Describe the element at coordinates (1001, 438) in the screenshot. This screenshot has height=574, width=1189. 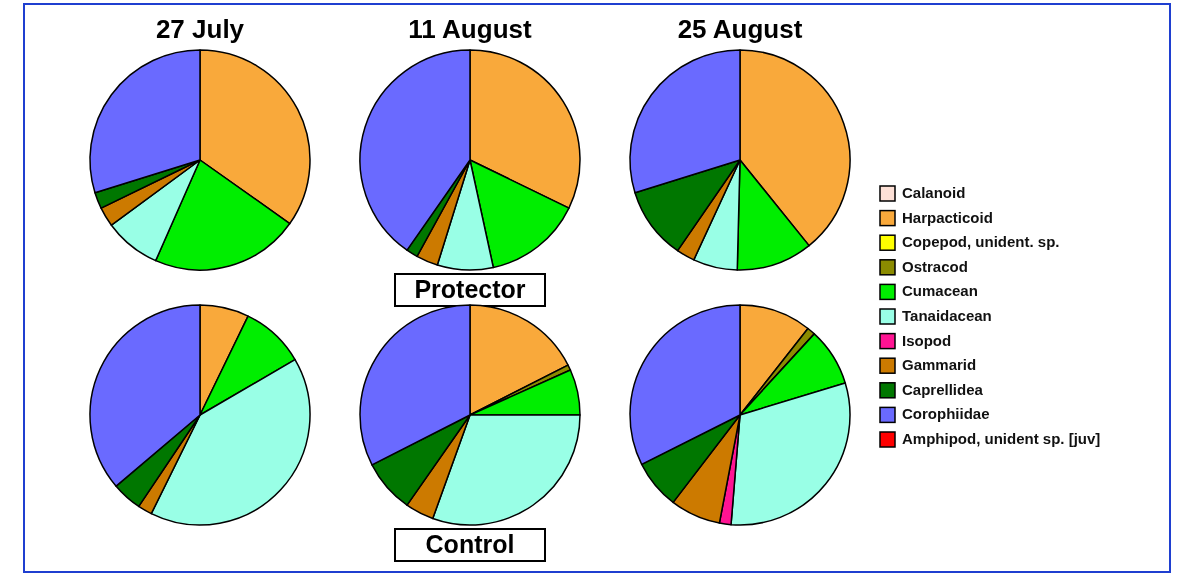
I see `legend-label: Amphipod, unident sp. [juv]` at that location.